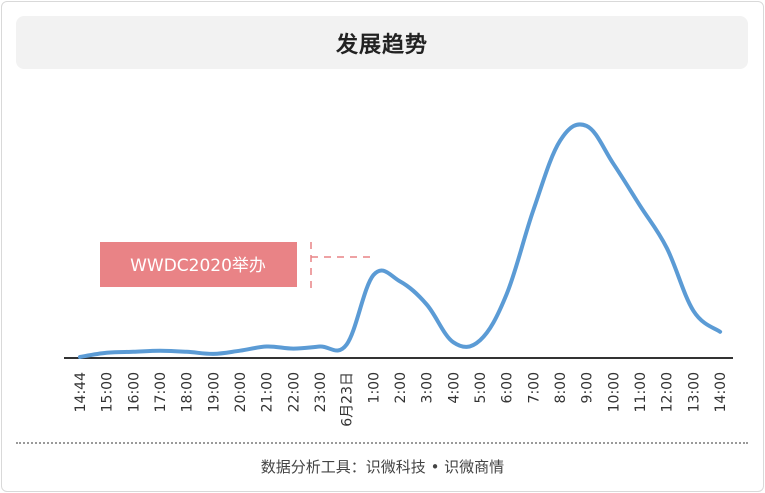 The height and width of the screenshot is (493, 765). Describe the element at coordinates (214, 392) in the screenshot. I see `x-tick-label: 19:00` at that location.